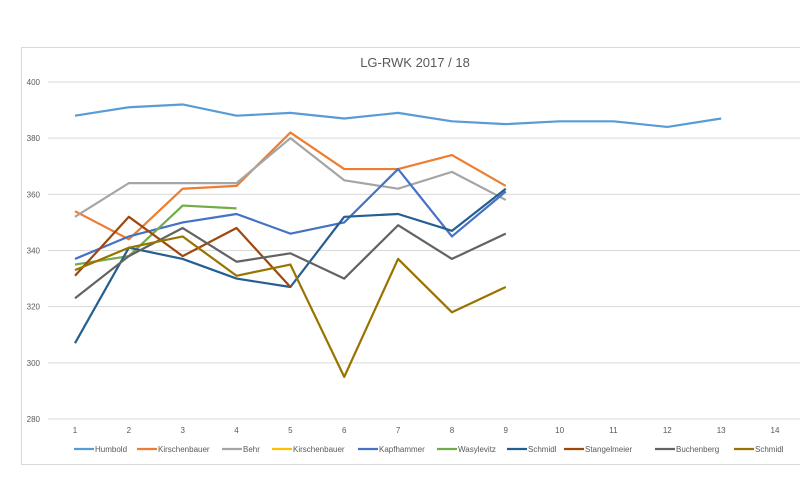  Describe the element at coordinates (182, 430) in the screenshot. I see `x-tick-label: 3` at that location.